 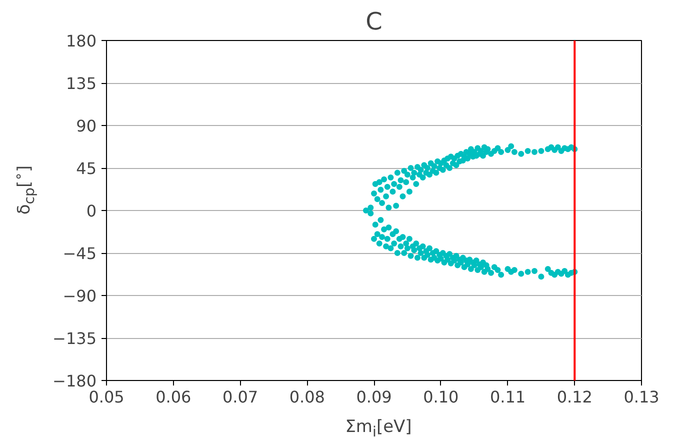 What do you see at coordinates (508, 397) in the screenshot?
I see `x-tick-label: 0.11` at bounding box center [508, 397].